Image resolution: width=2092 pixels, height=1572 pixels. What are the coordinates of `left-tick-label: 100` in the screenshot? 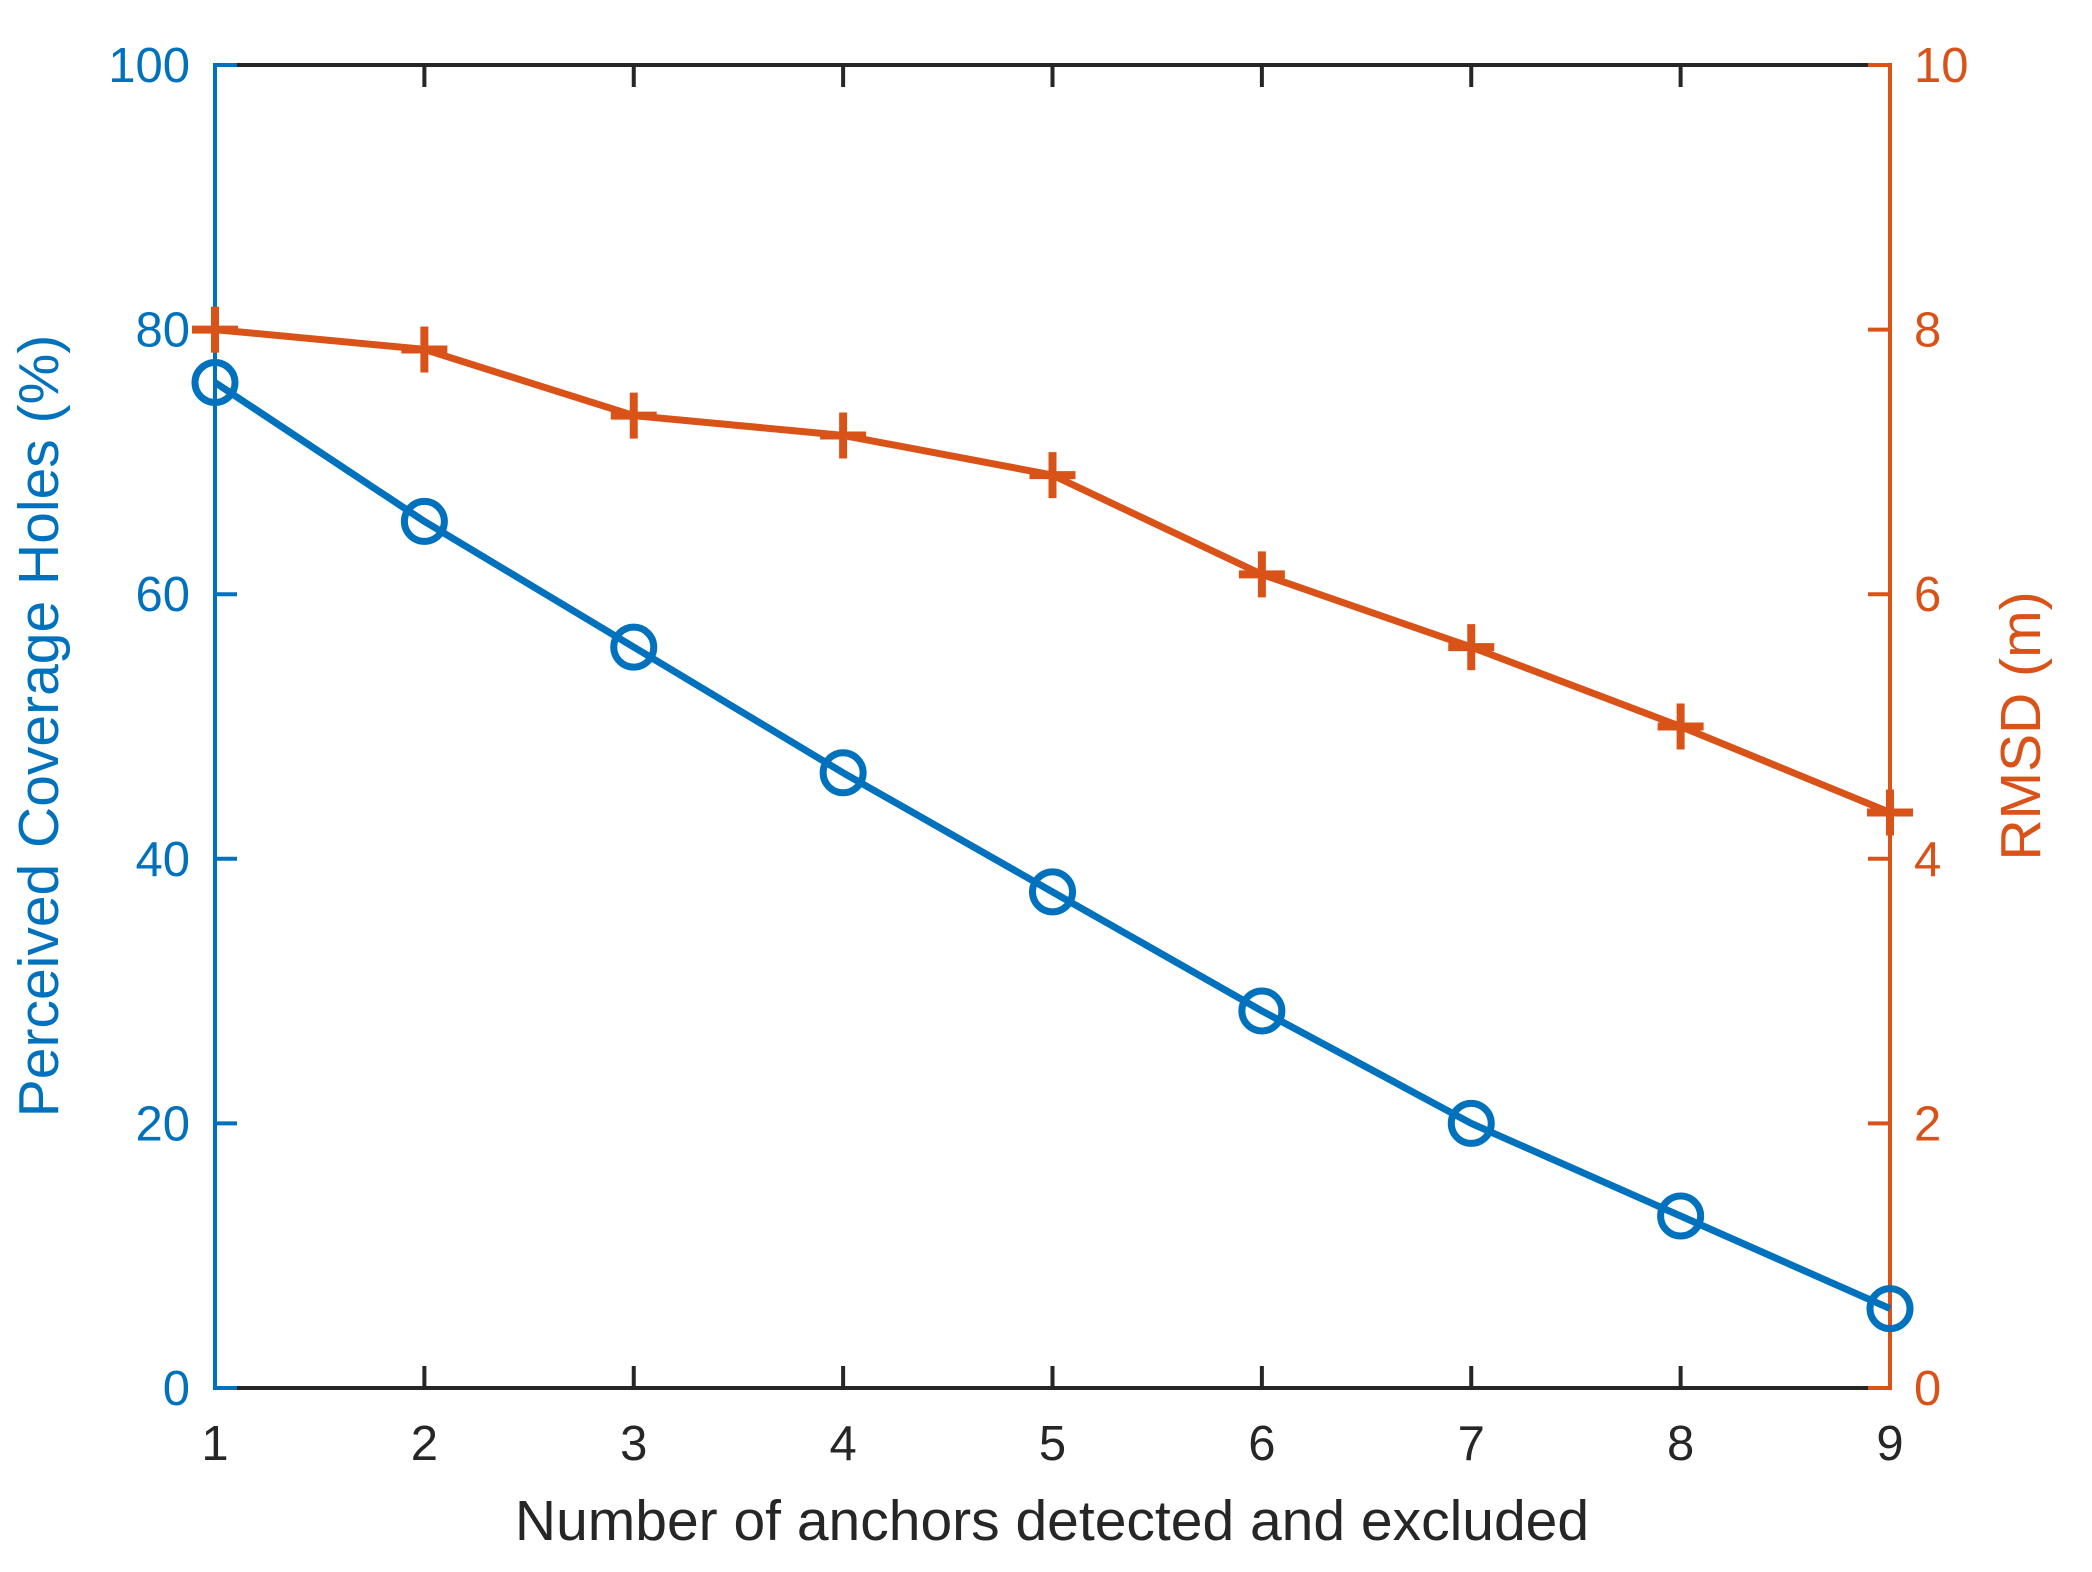 It's located at (149, 66).